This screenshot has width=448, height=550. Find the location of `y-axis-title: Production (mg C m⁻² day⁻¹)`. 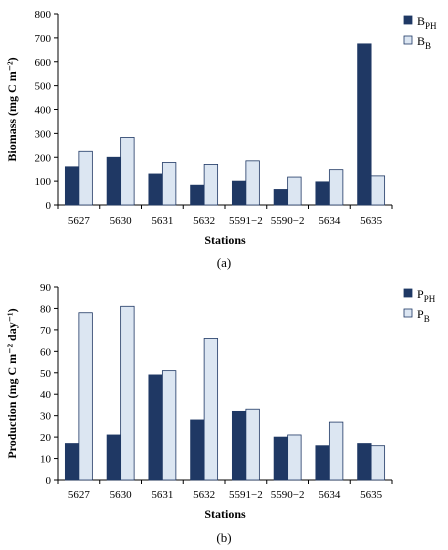

y-axis-title: Production (mg C m⁻² day⁻¹) is located at coordinates (12, 383).